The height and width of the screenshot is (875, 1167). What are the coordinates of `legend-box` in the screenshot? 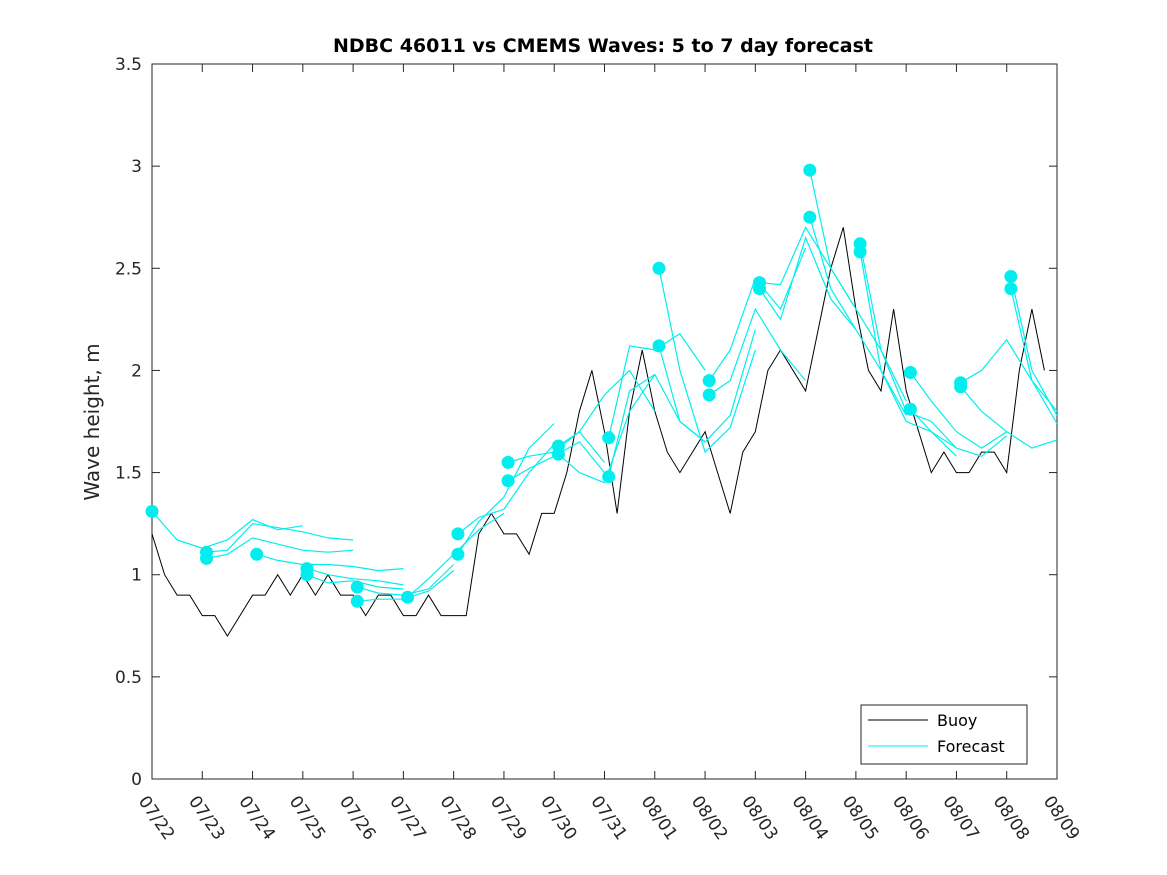 It's located at (944, 734).